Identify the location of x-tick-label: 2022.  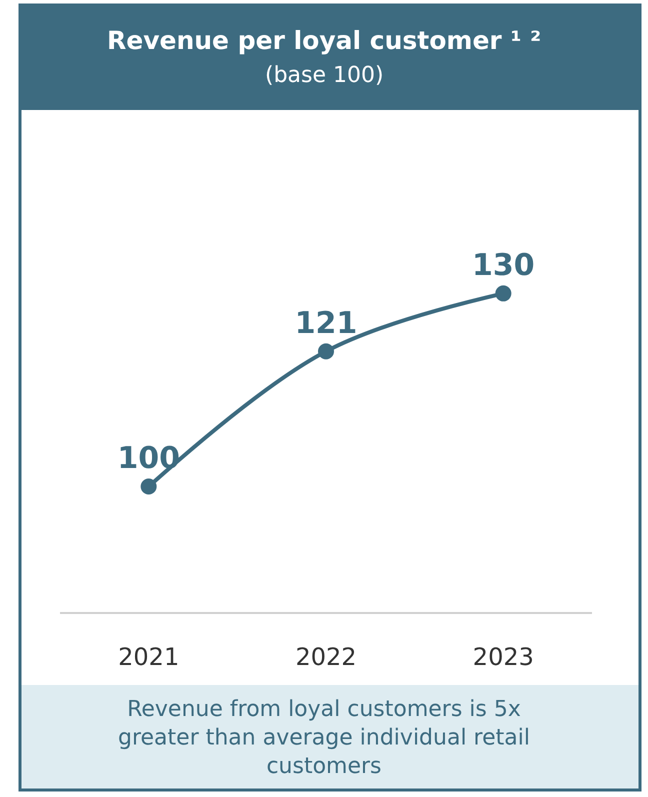
(326, 656).